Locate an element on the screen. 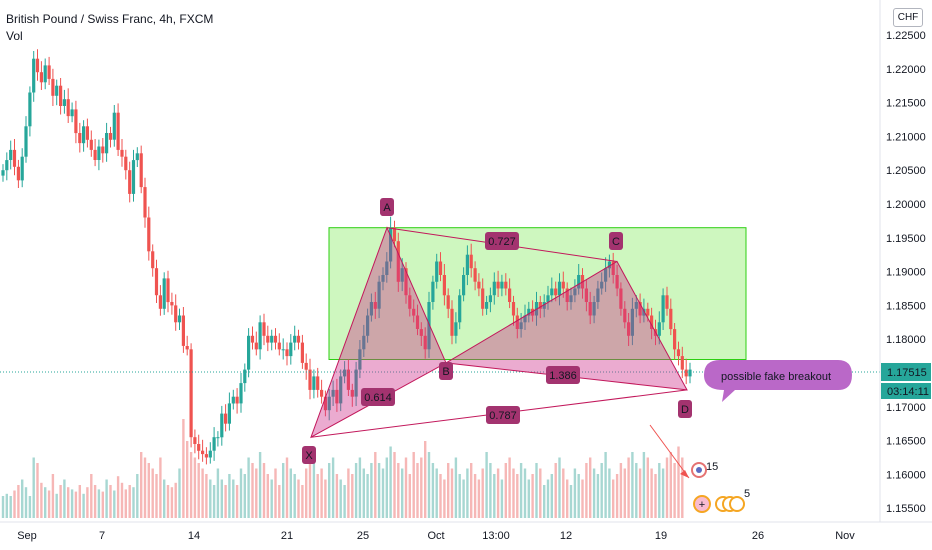 The height and width of the screenshot is (550, 932). annotation-arrowhead is located at coordinates (684, 474).